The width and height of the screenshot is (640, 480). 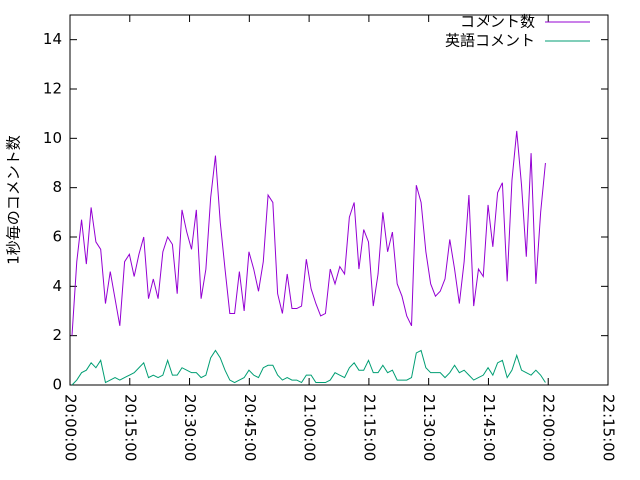 What do you see at coordinates (71, 427) in the screenshot?
I see `x-tick-label: 20:00:00` at bounding box center [71, 427].